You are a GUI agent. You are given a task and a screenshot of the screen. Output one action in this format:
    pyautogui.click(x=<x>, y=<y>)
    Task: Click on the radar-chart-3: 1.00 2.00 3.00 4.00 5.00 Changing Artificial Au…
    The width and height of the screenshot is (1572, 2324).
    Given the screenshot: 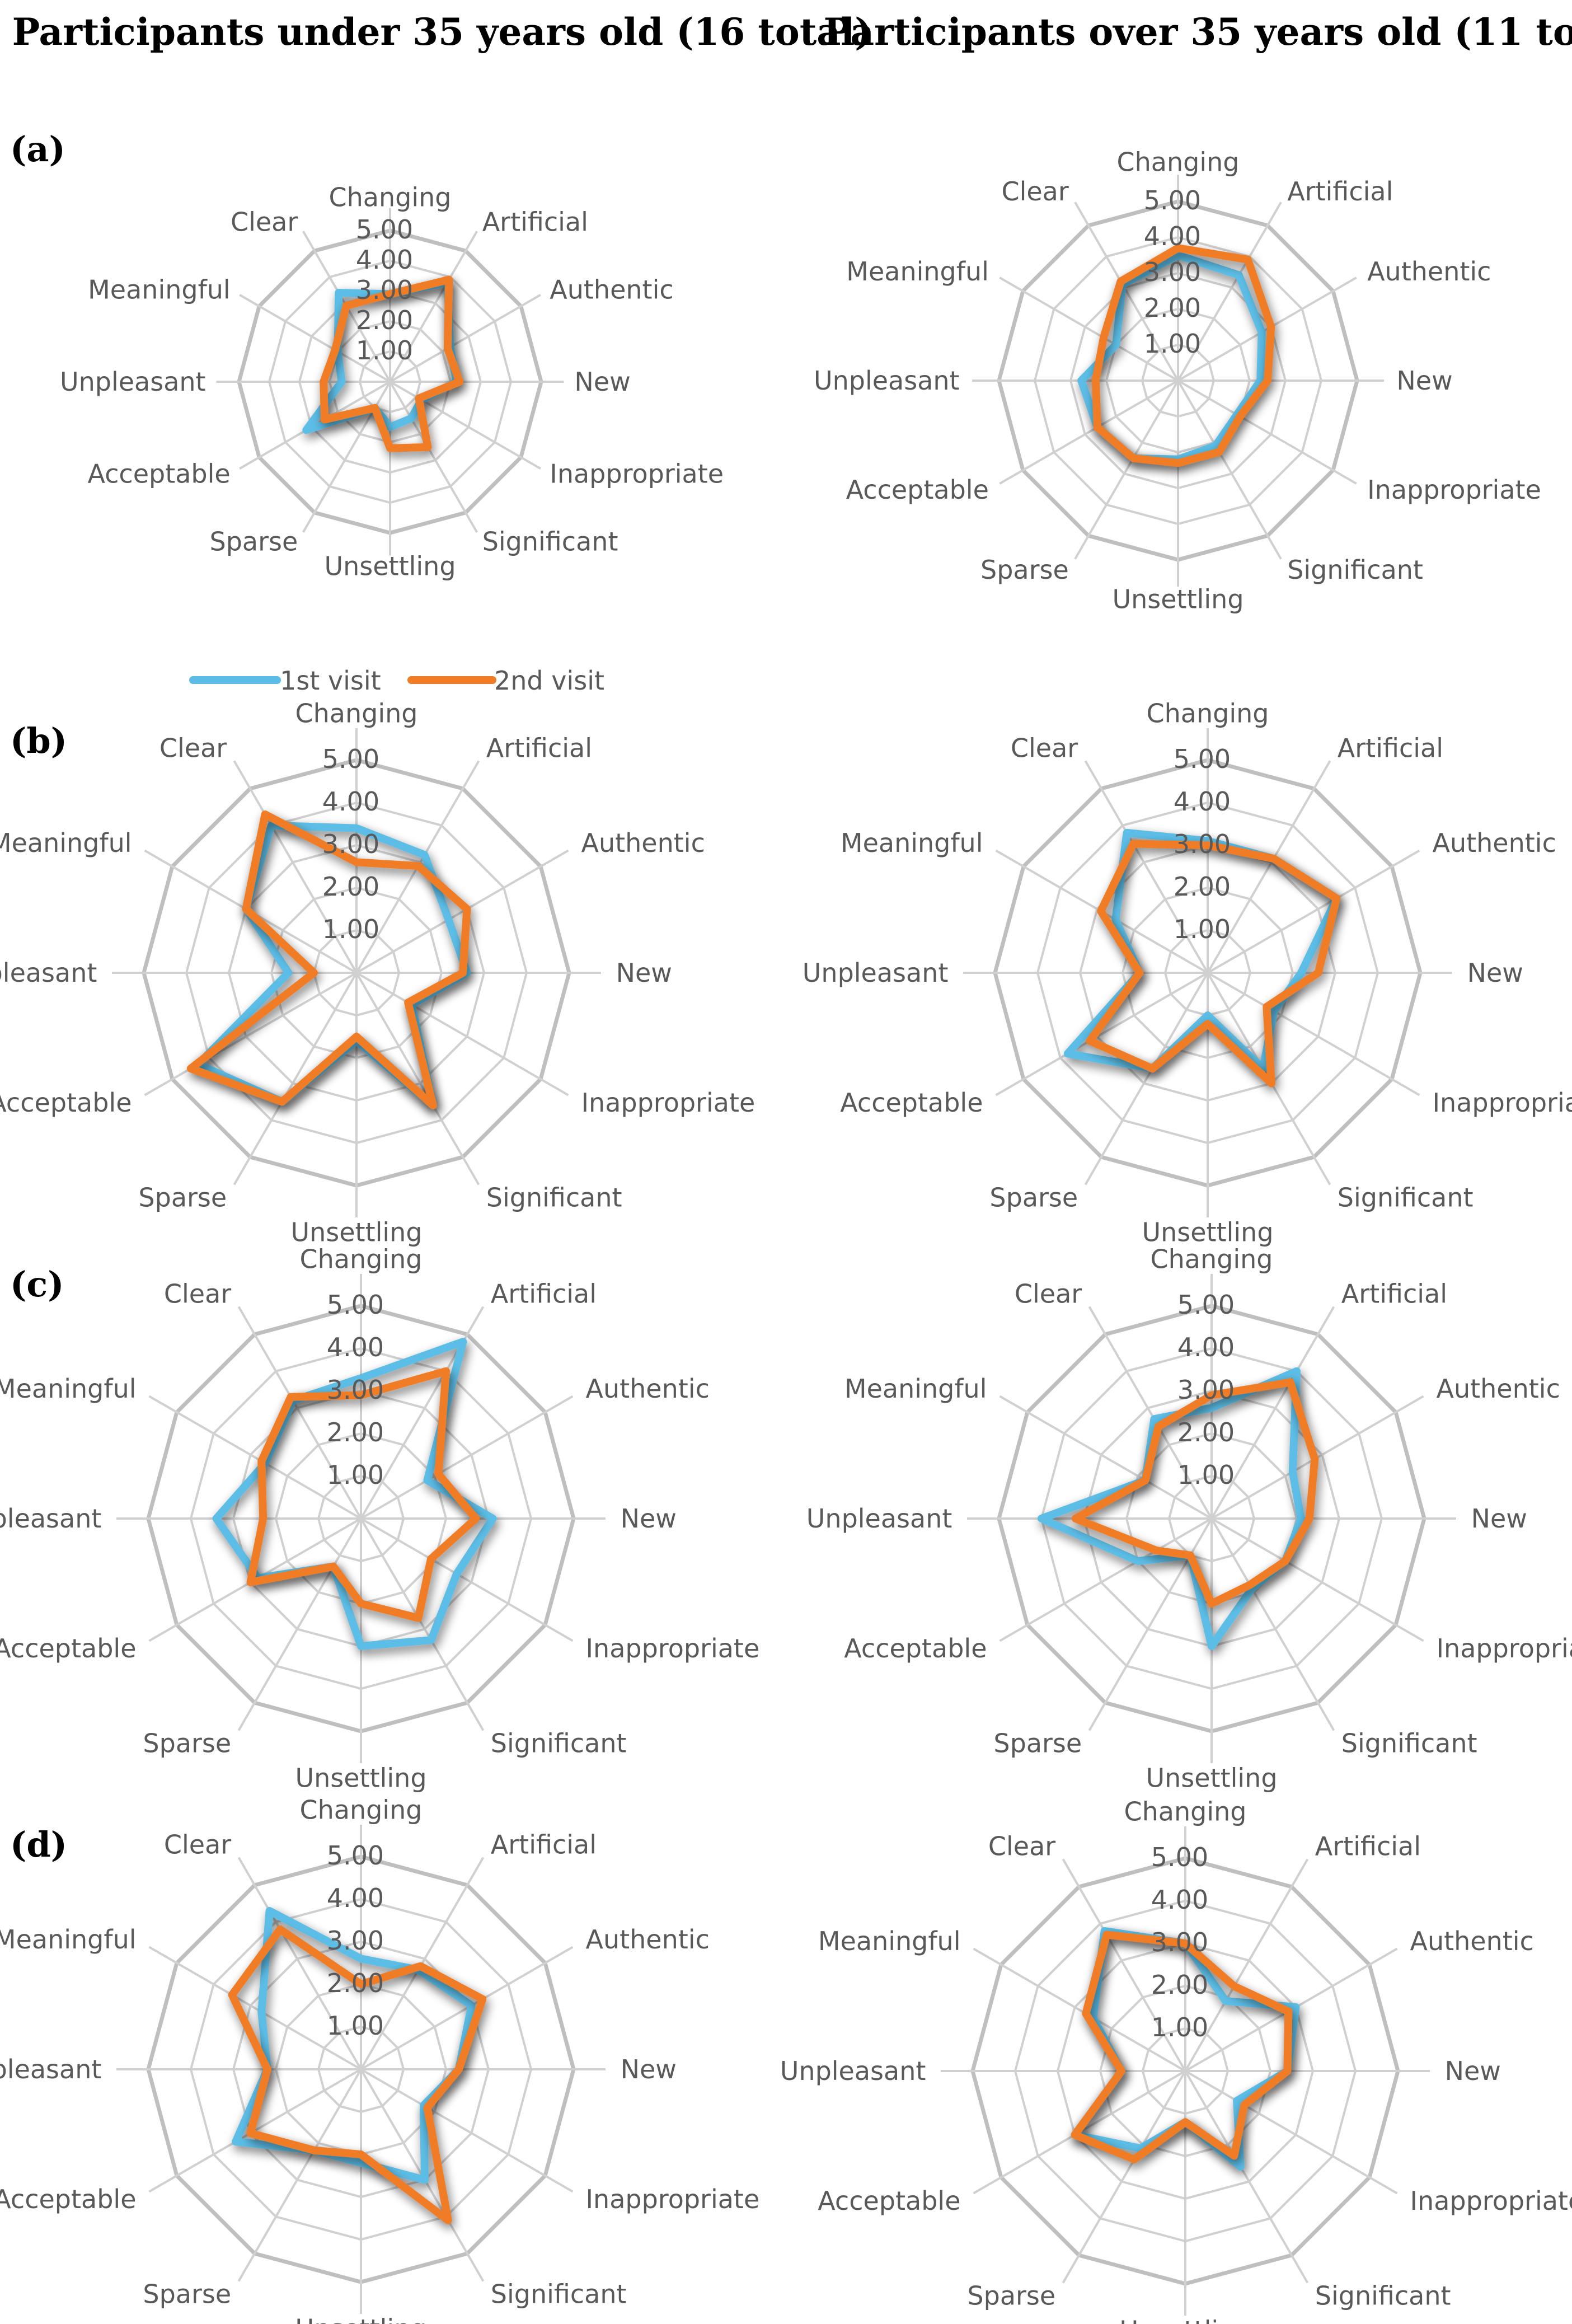 What is the action you would take?
    pyautogui.click(x=377, y=972)
    